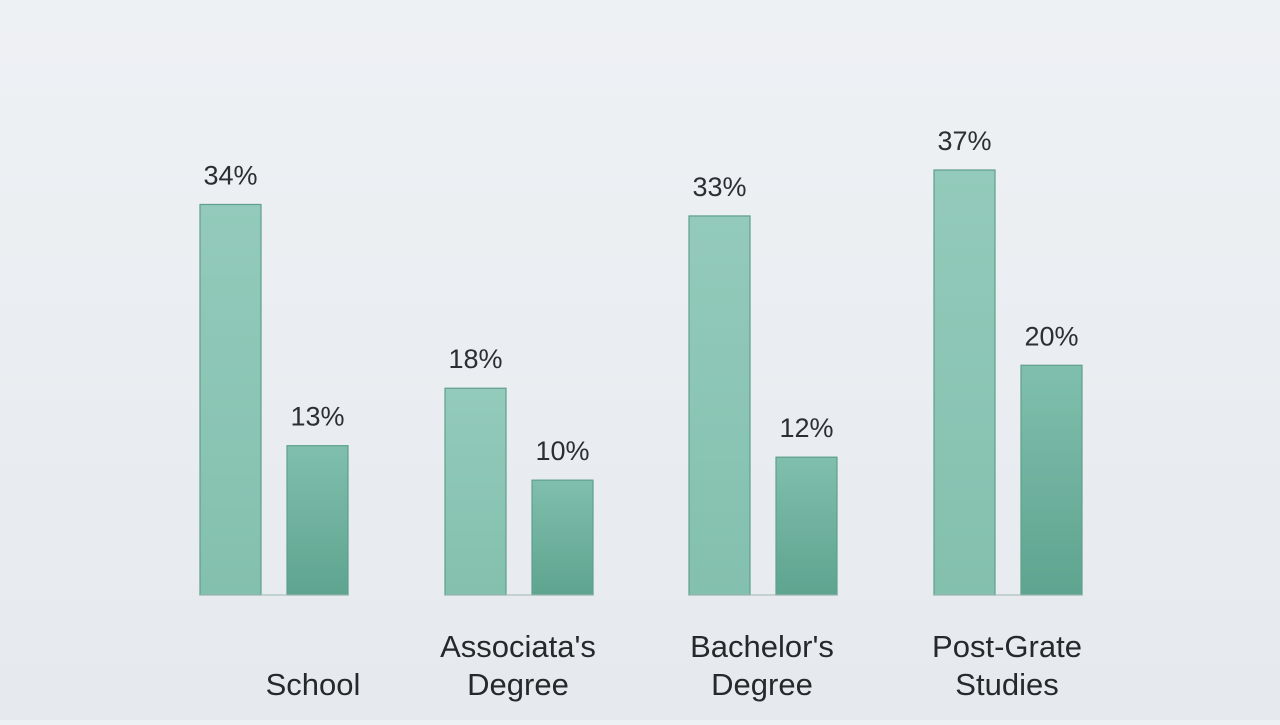  What do you see at coordinates (1007, 646) in the screenshot?
I see `category-label: Post-Grate` at bounding box center [1007, 646].